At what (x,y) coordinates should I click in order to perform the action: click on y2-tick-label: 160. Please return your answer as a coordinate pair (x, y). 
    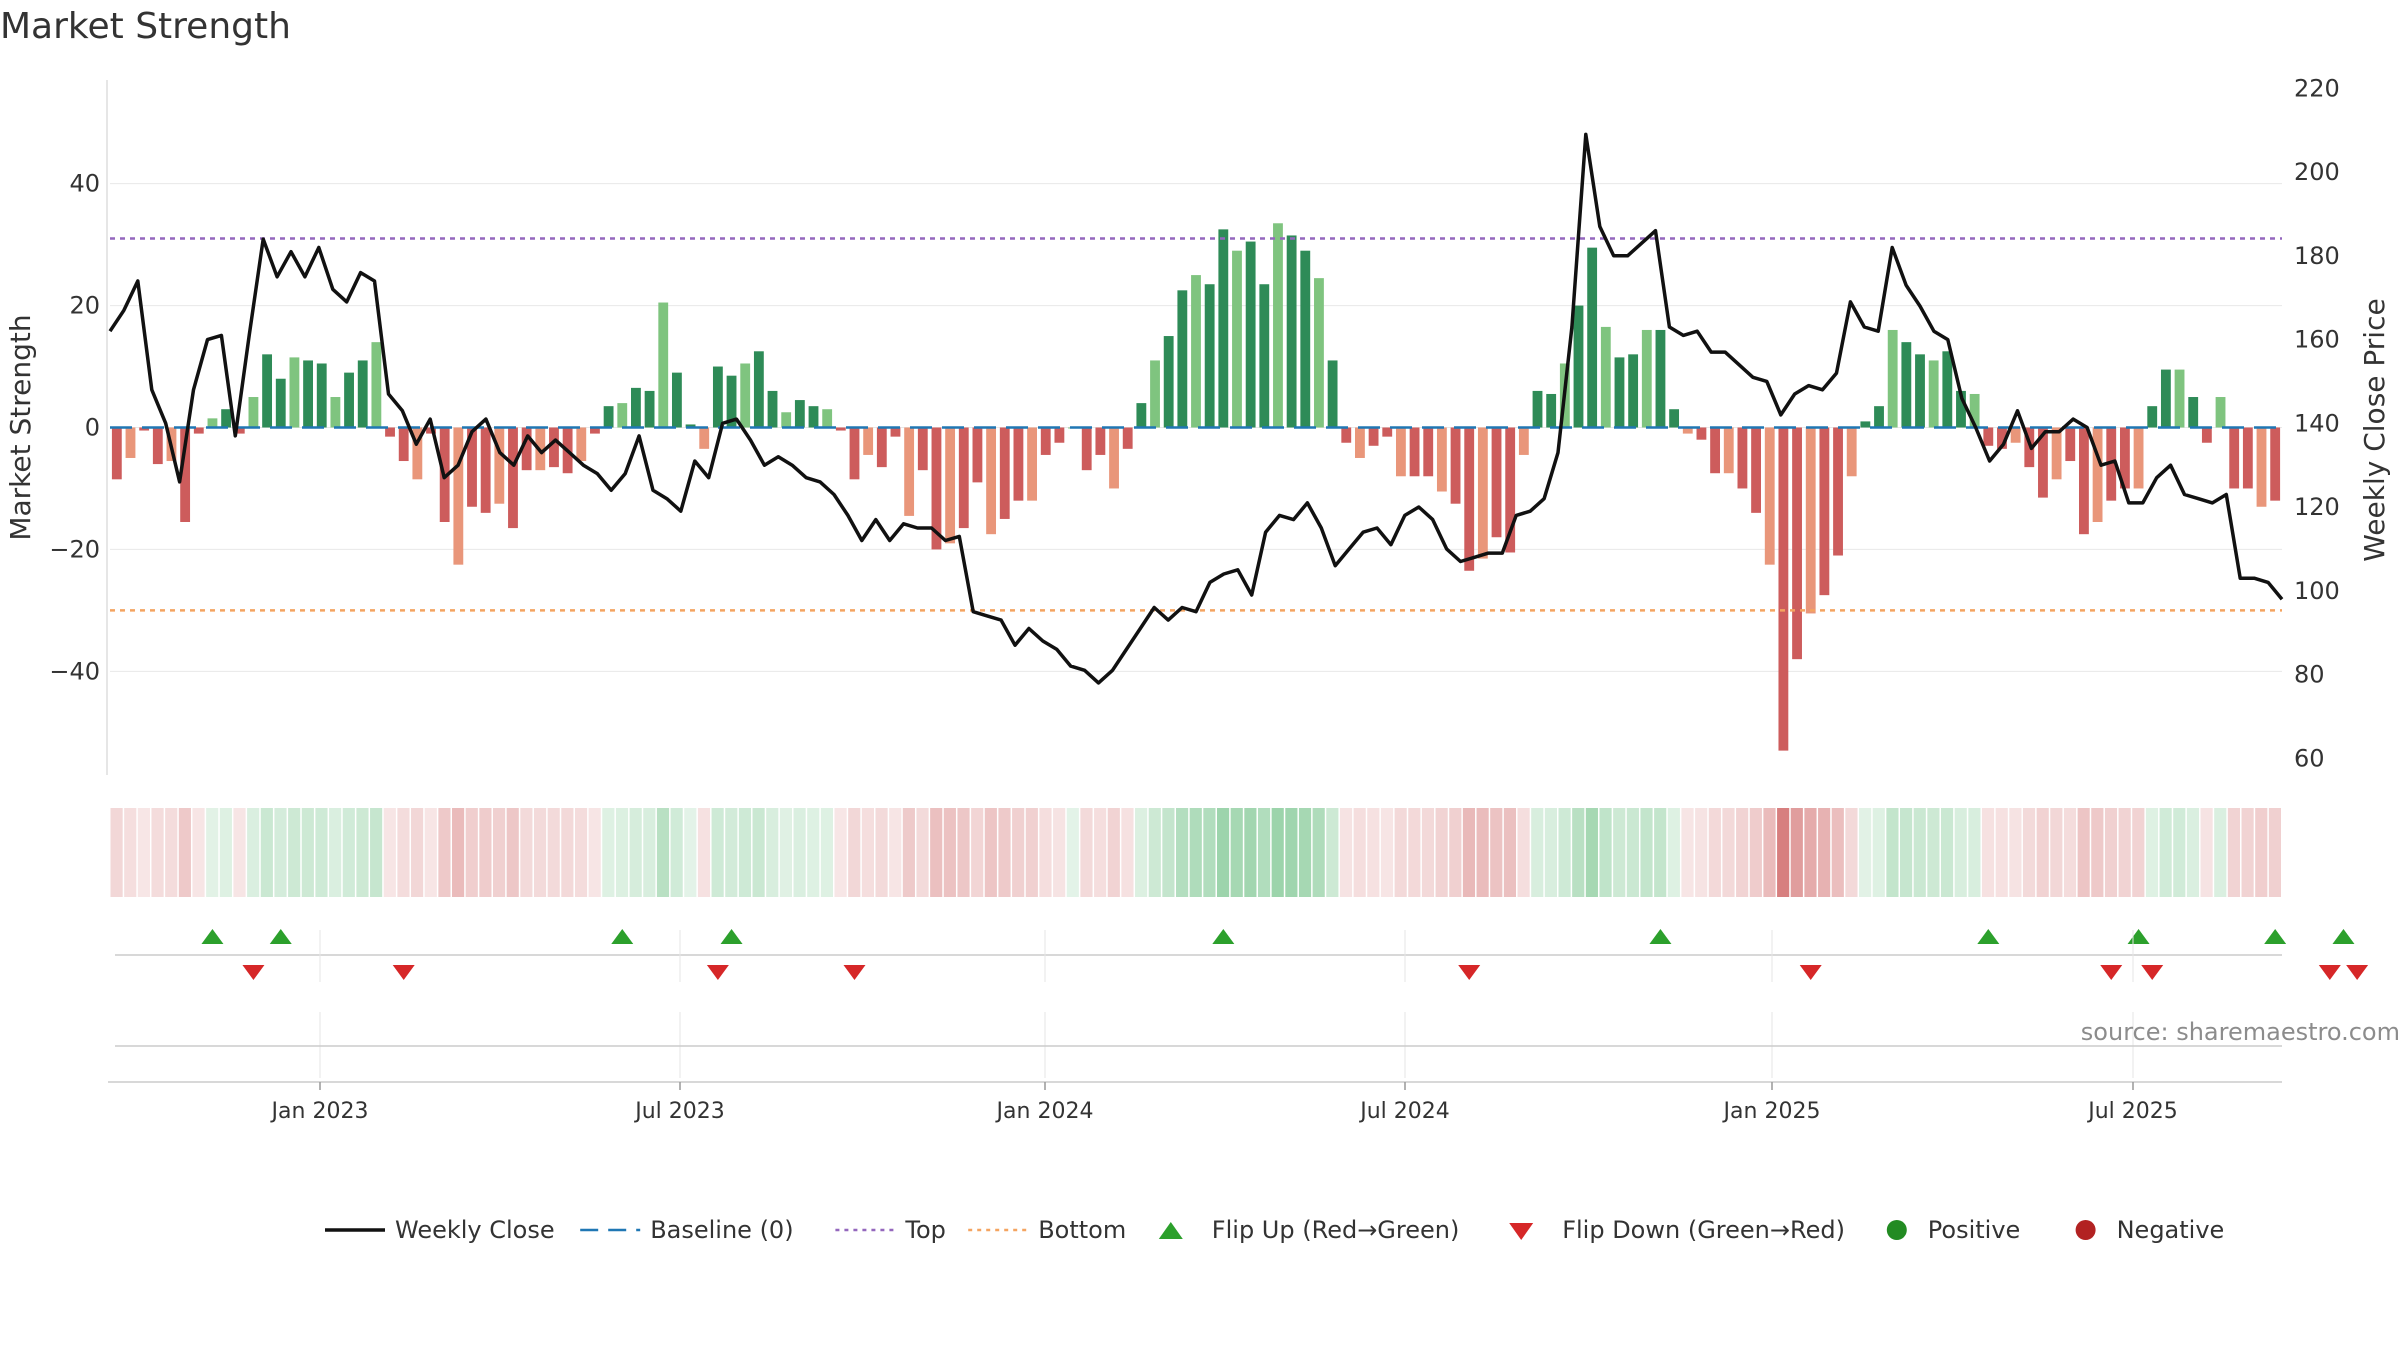
    Looking at the image, I should click on (2317, 340).